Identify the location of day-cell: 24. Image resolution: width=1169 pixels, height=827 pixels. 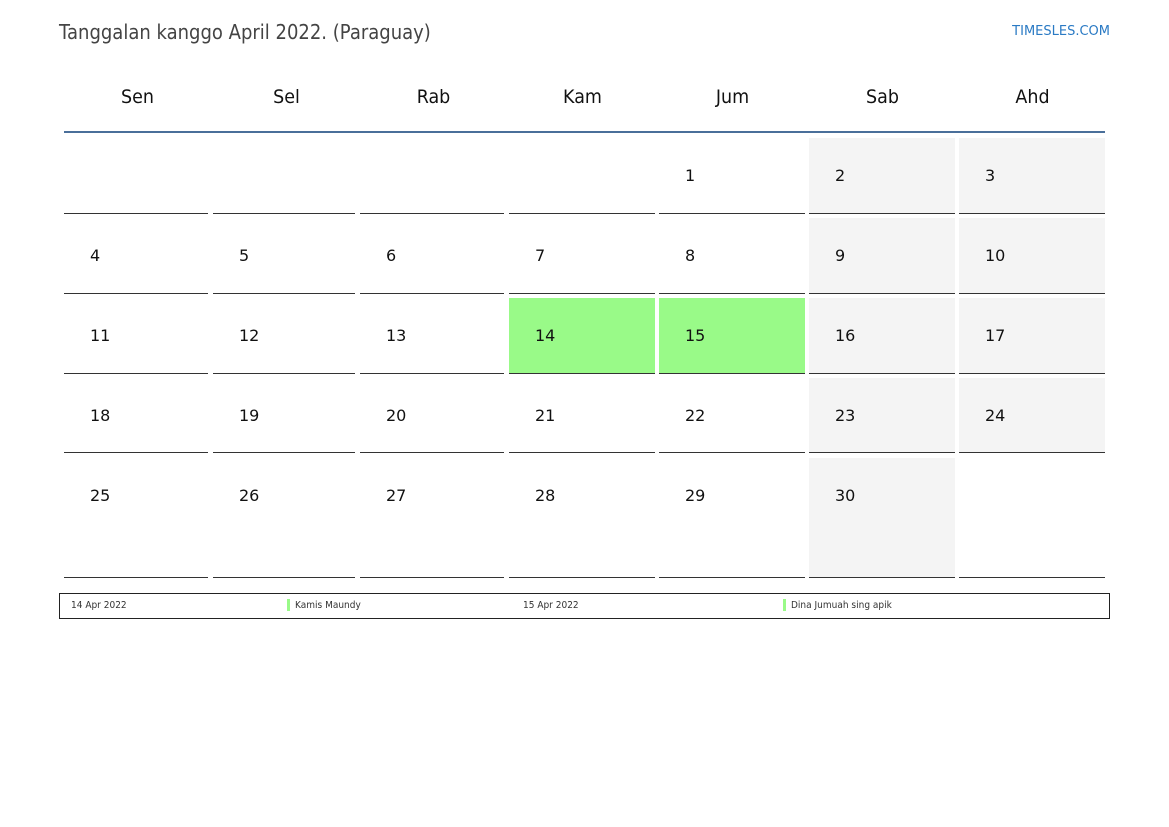
(1032, 415).